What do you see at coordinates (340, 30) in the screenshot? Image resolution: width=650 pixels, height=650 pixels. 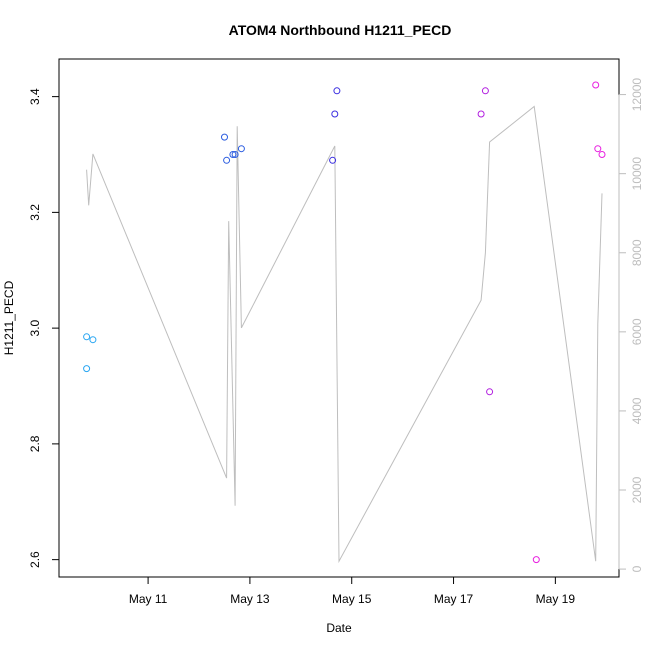 I see `chart-title: ATOM4 Northbound H1211_PECD` at bounding box center [340, 30].